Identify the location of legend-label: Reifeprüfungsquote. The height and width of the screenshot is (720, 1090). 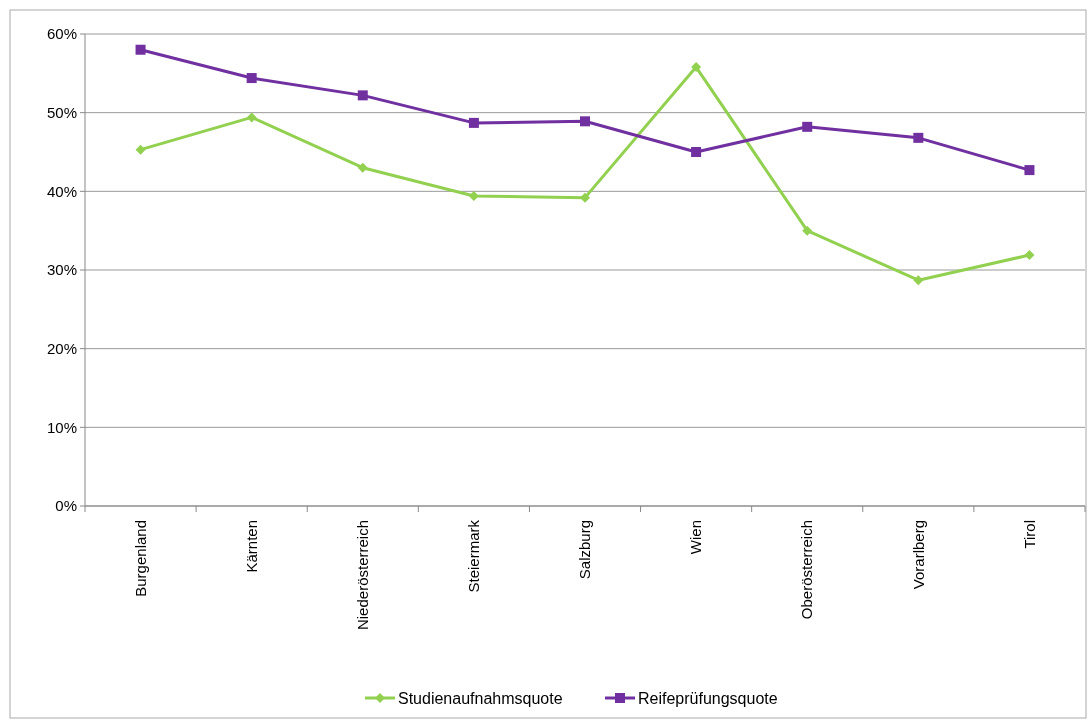
(708, 698).